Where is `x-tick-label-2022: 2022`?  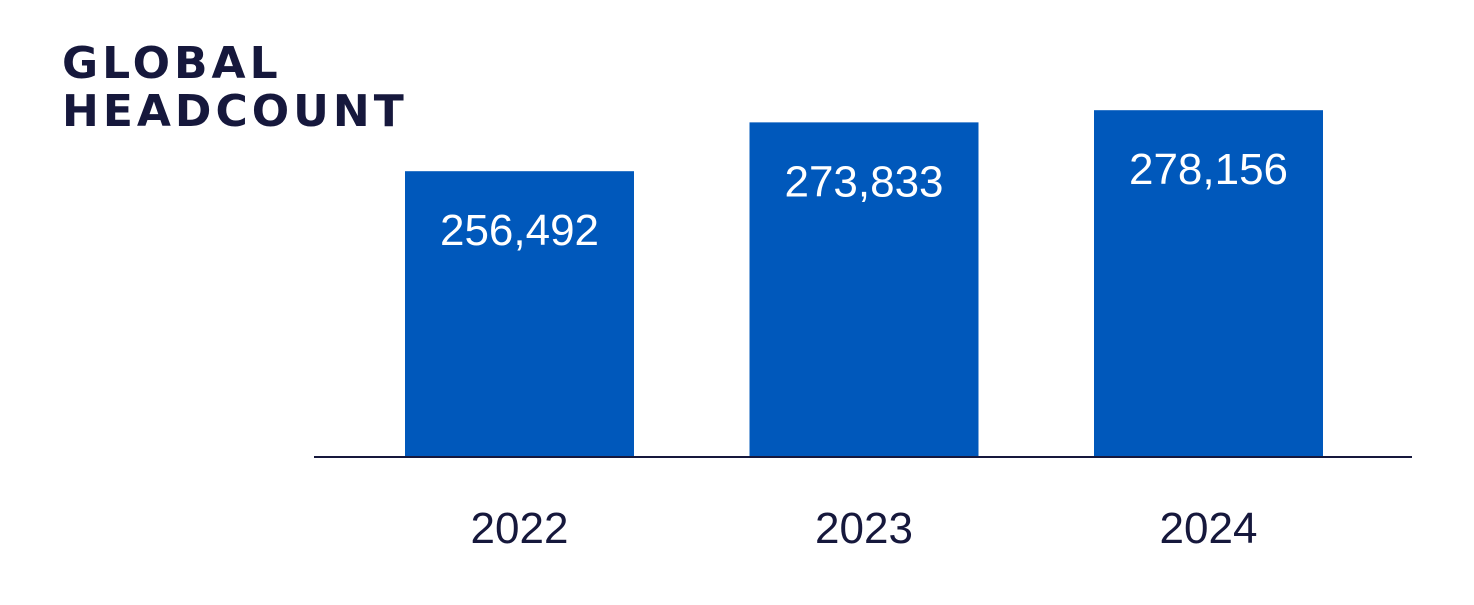
x-tick-label-2022: 2022 is located at coordinates (520, 528).